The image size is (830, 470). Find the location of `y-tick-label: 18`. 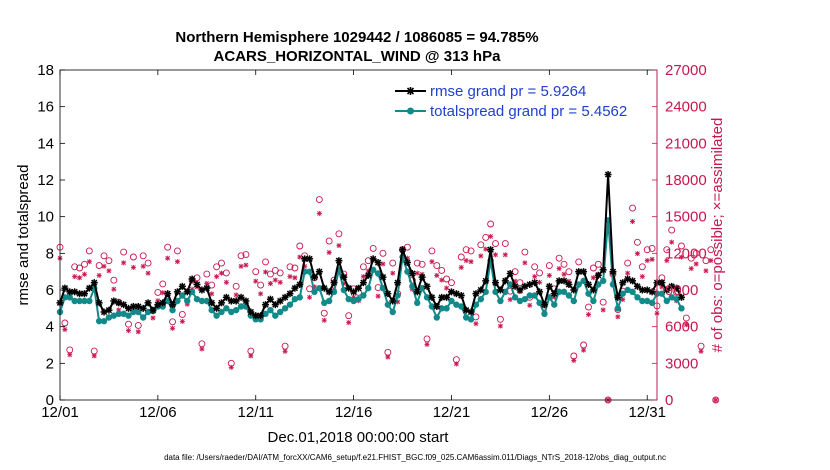

y-tick-label: 18 is located at coordinates (45, 70).